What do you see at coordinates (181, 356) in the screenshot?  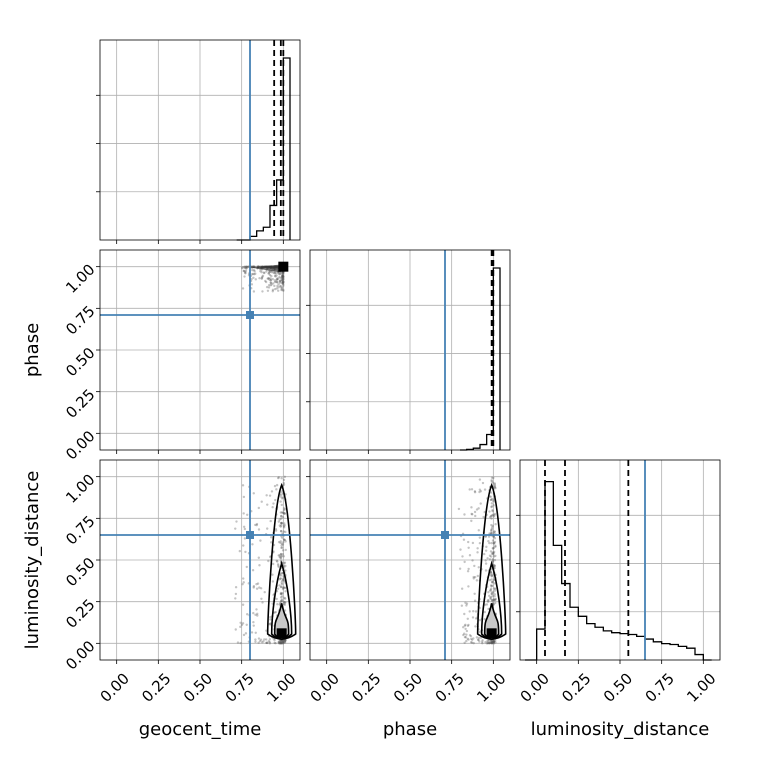 I see `panel-geocent_time-vs-phase: 0.00 0.25 0.50 0.75 1.00` at bounding box center [181, 356].